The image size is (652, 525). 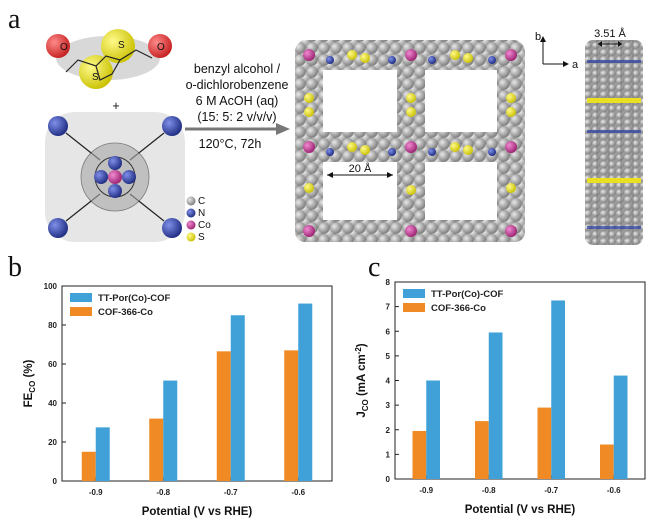 What do you see at coordinates (52, 403) in the screenshot?
I see `y-tick-label: 40` at bounding box center [52, 403].